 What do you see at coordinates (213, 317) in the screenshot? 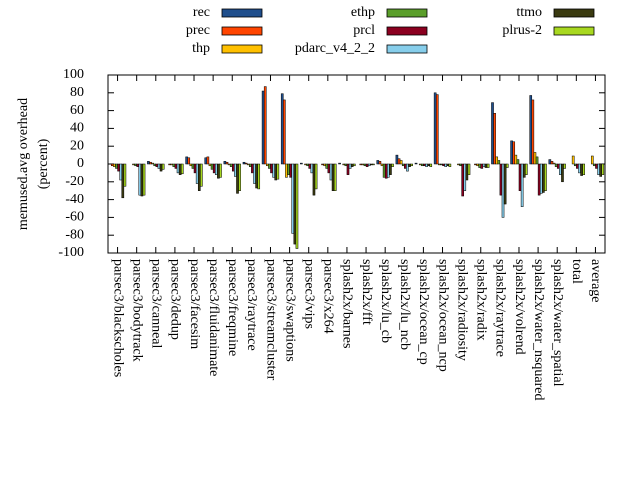
I see `x-tick-label: parsec3/fluidanimate` at bounding box center [213, 317].